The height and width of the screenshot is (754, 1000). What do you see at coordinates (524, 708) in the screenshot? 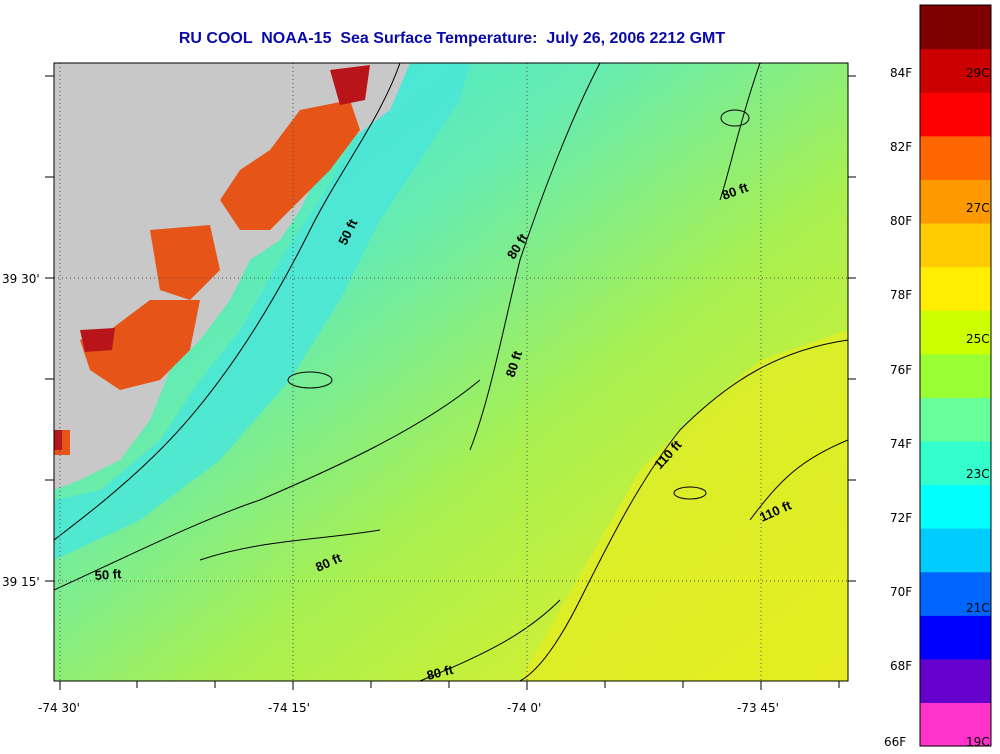
I see `x-tick-label: -74 0'` at bounding box center [524, 708].